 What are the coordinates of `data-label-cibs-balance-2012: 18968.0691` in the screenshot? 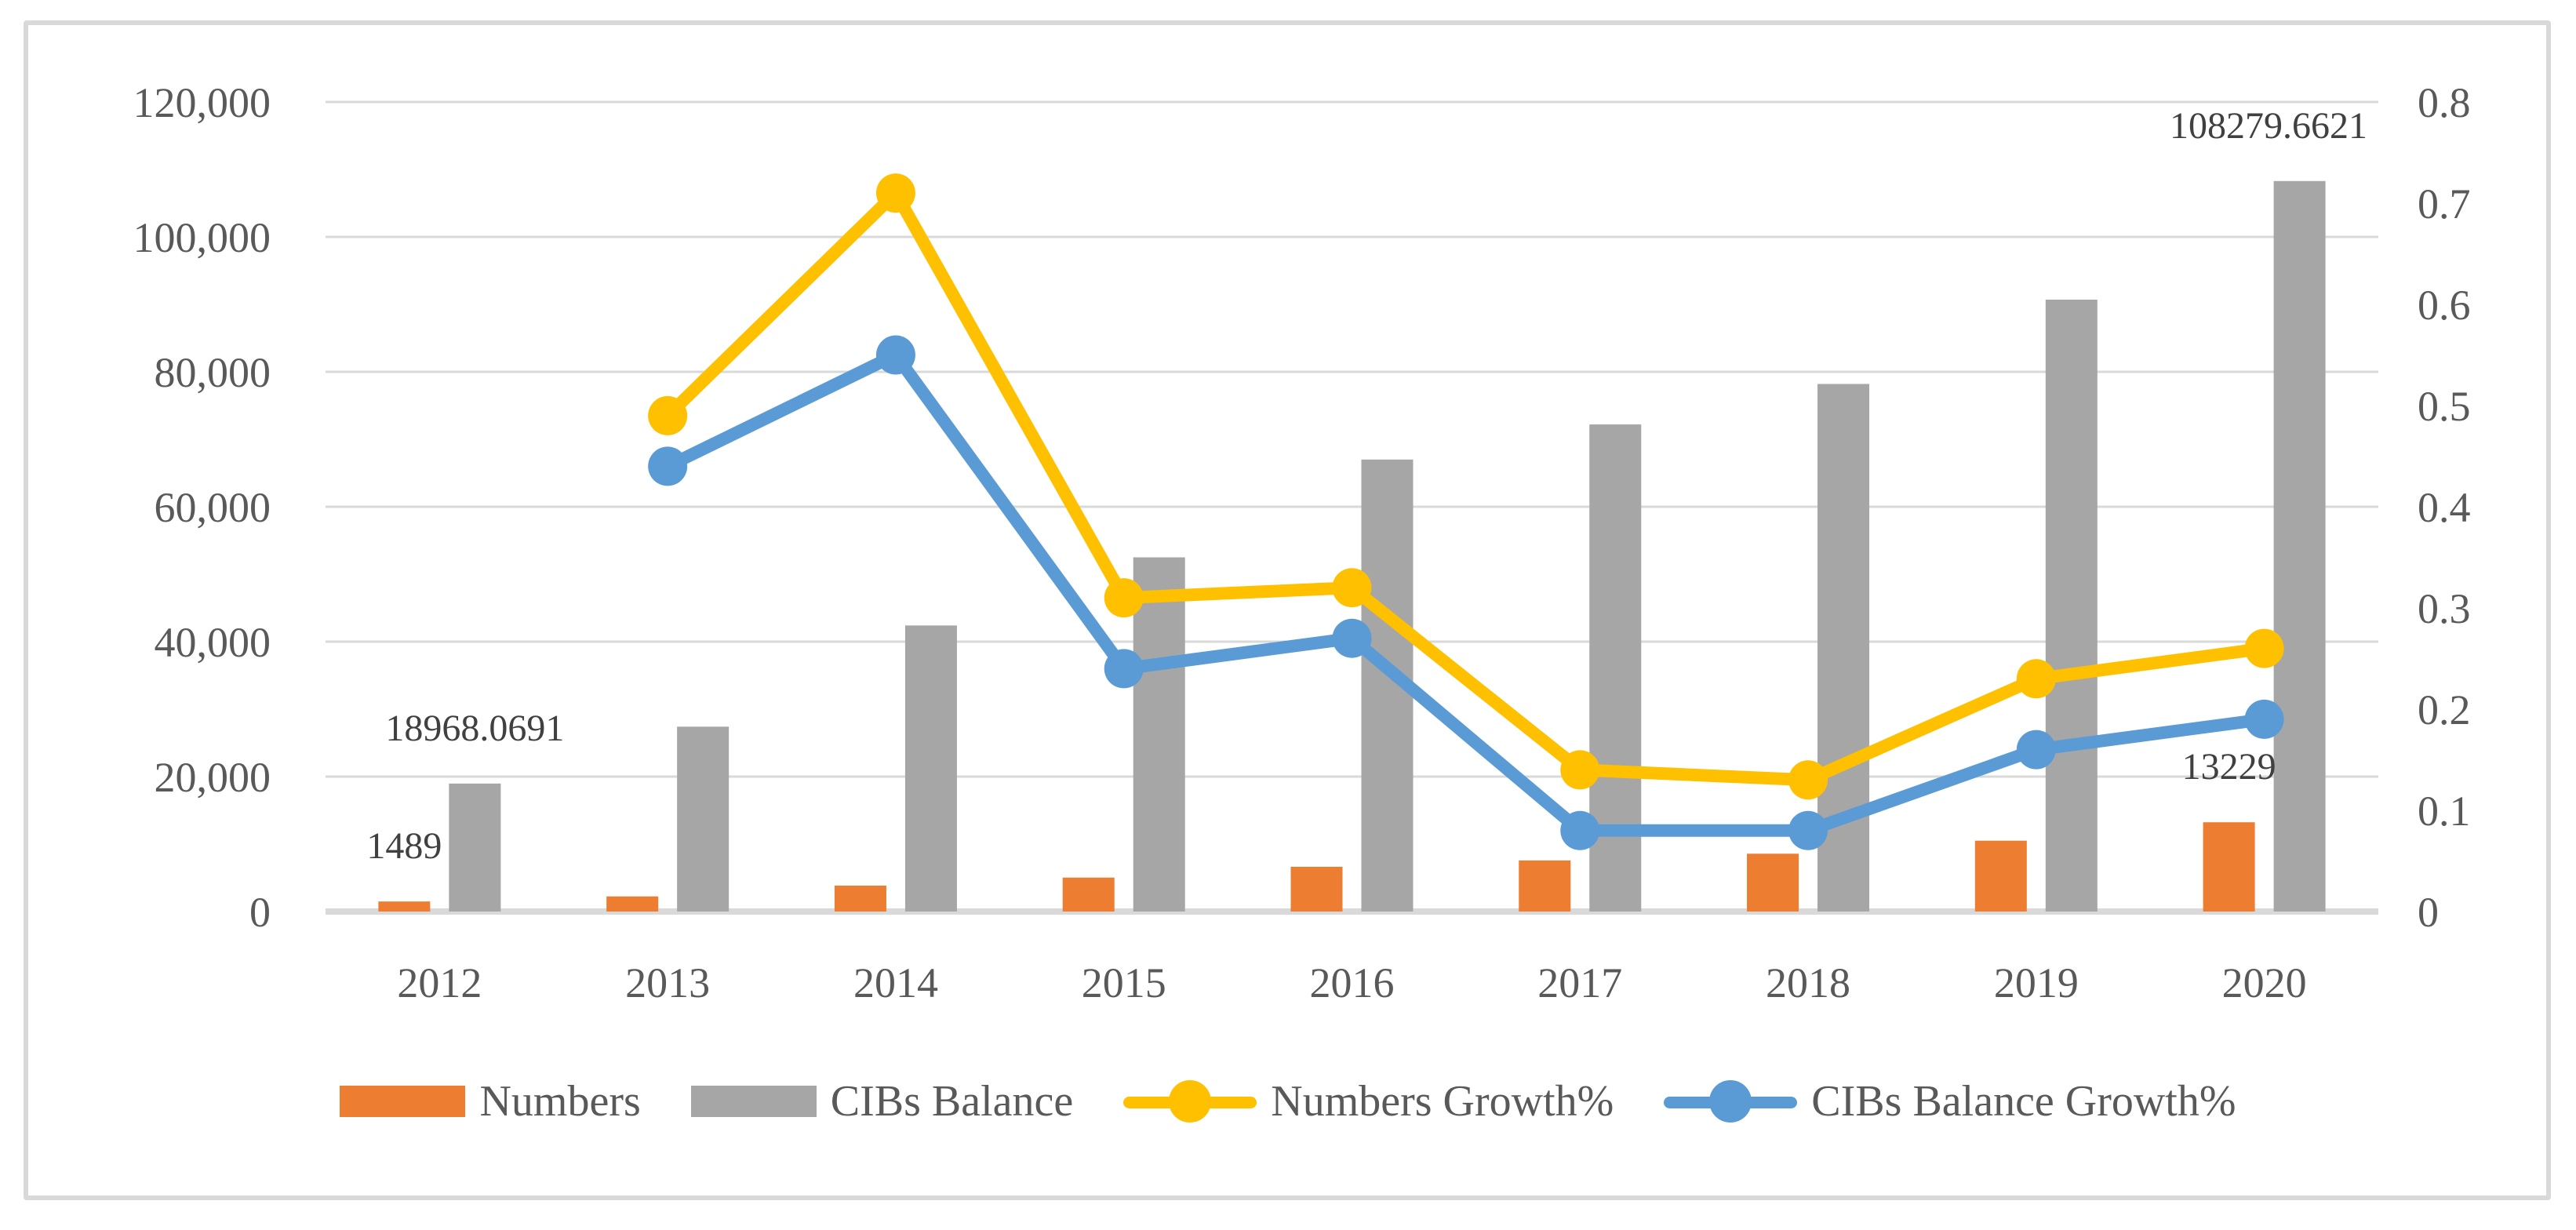 It's located at (474, 729).